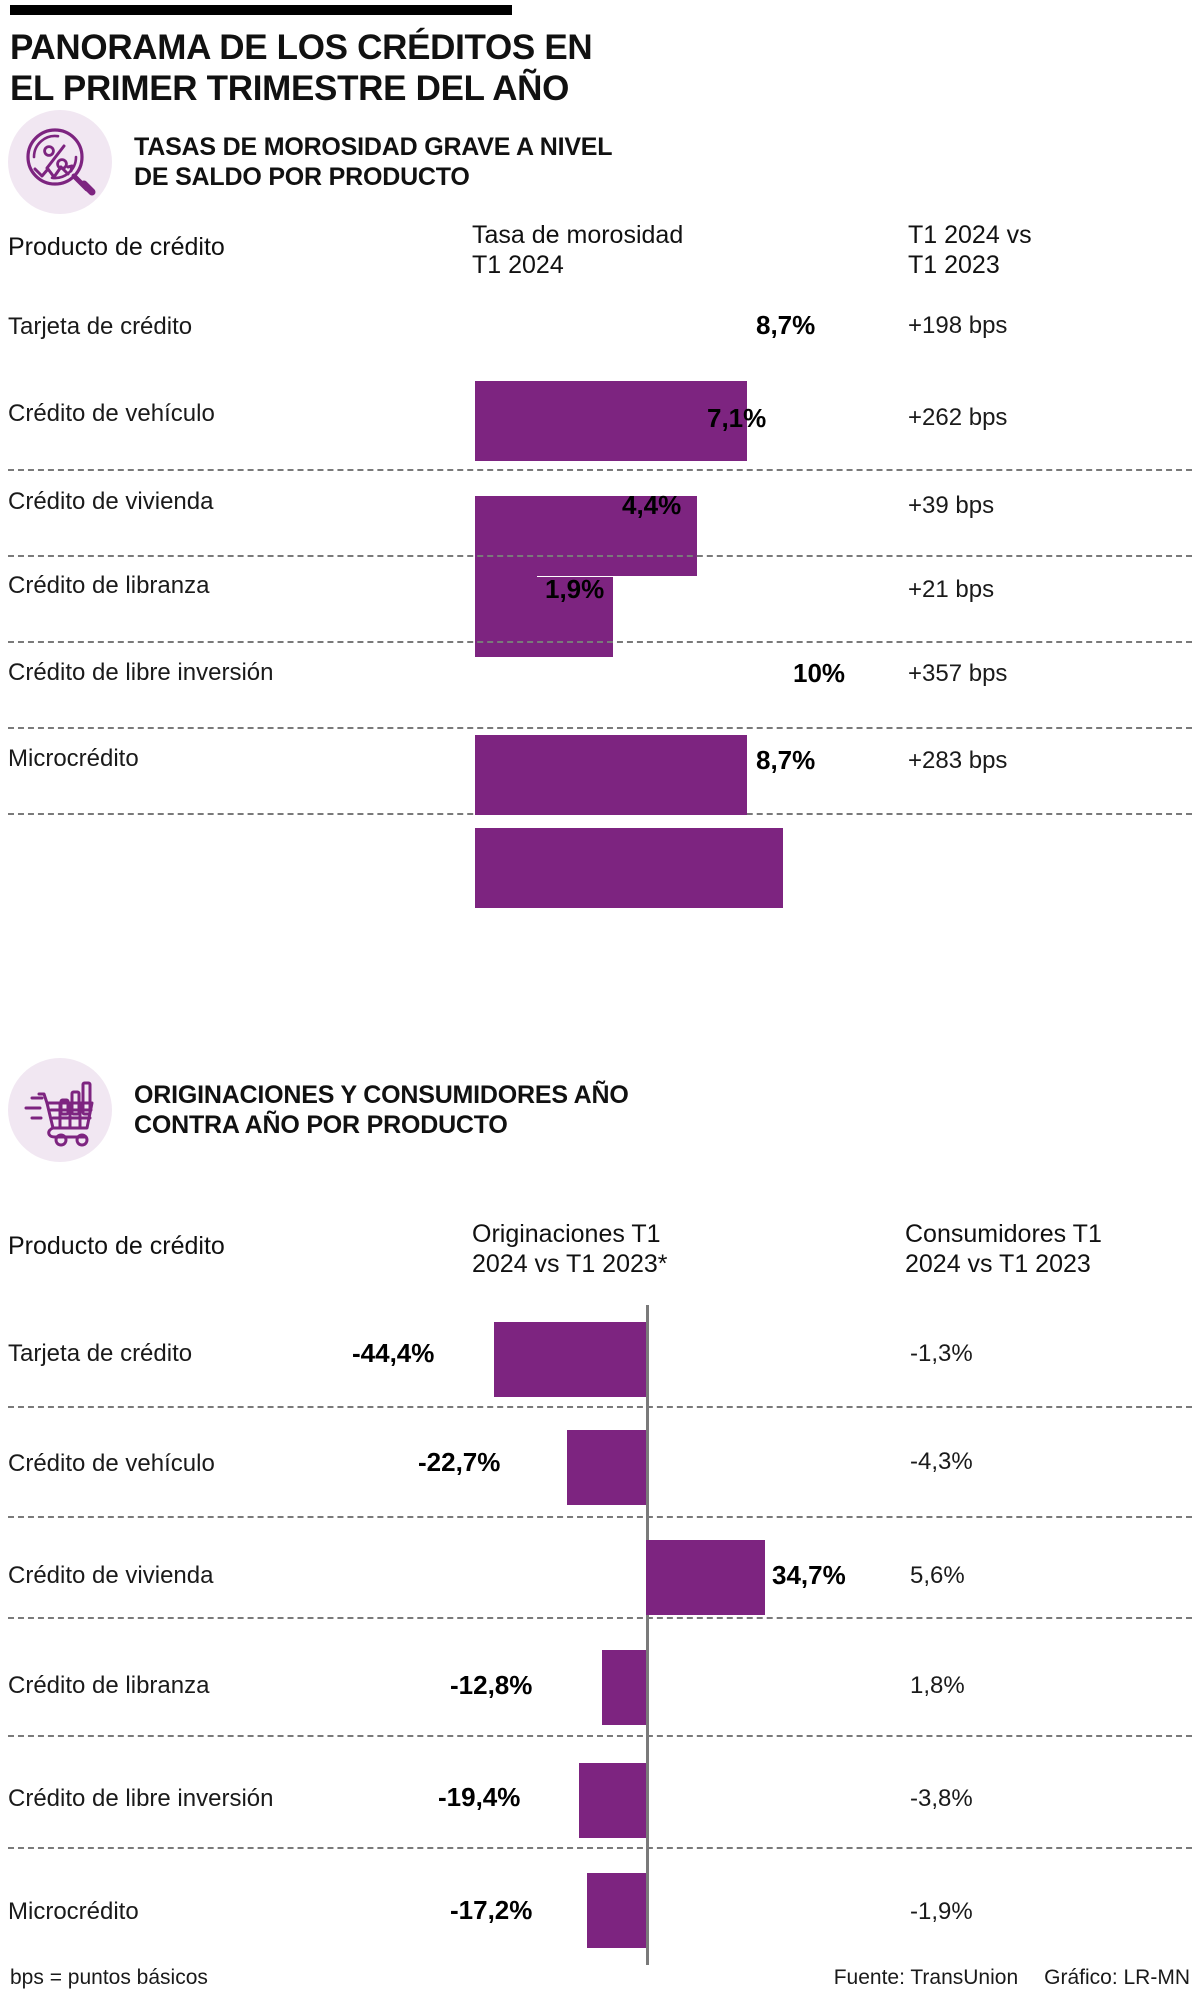 Image resolution: width=1200 pixels, height=2004 pixels. I want to click on section-2-col3-header-line1: Consumidores T1, so click(1003, 1234).